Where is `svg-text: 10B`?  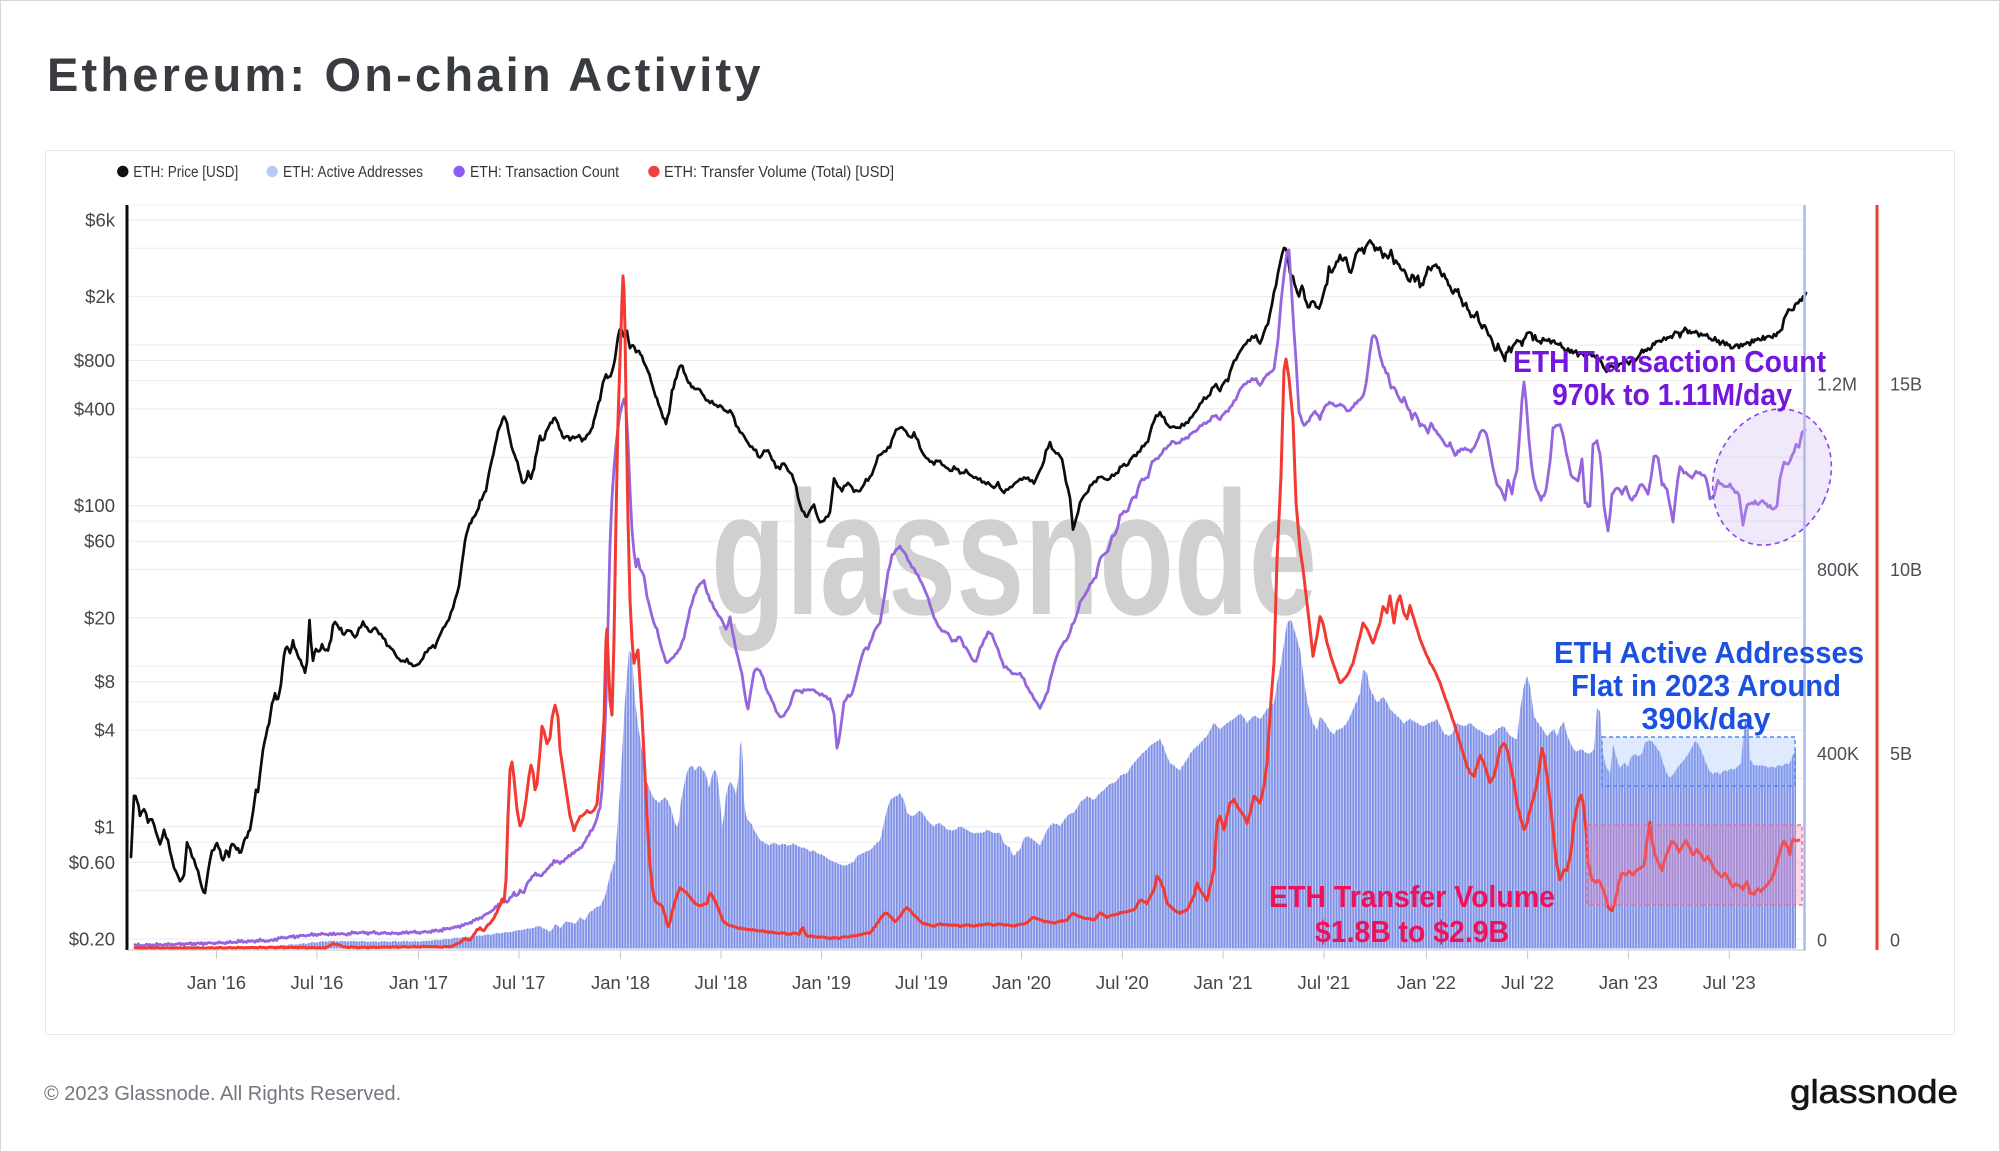 svg-text: 10B is located at coordinates (1906, 570).